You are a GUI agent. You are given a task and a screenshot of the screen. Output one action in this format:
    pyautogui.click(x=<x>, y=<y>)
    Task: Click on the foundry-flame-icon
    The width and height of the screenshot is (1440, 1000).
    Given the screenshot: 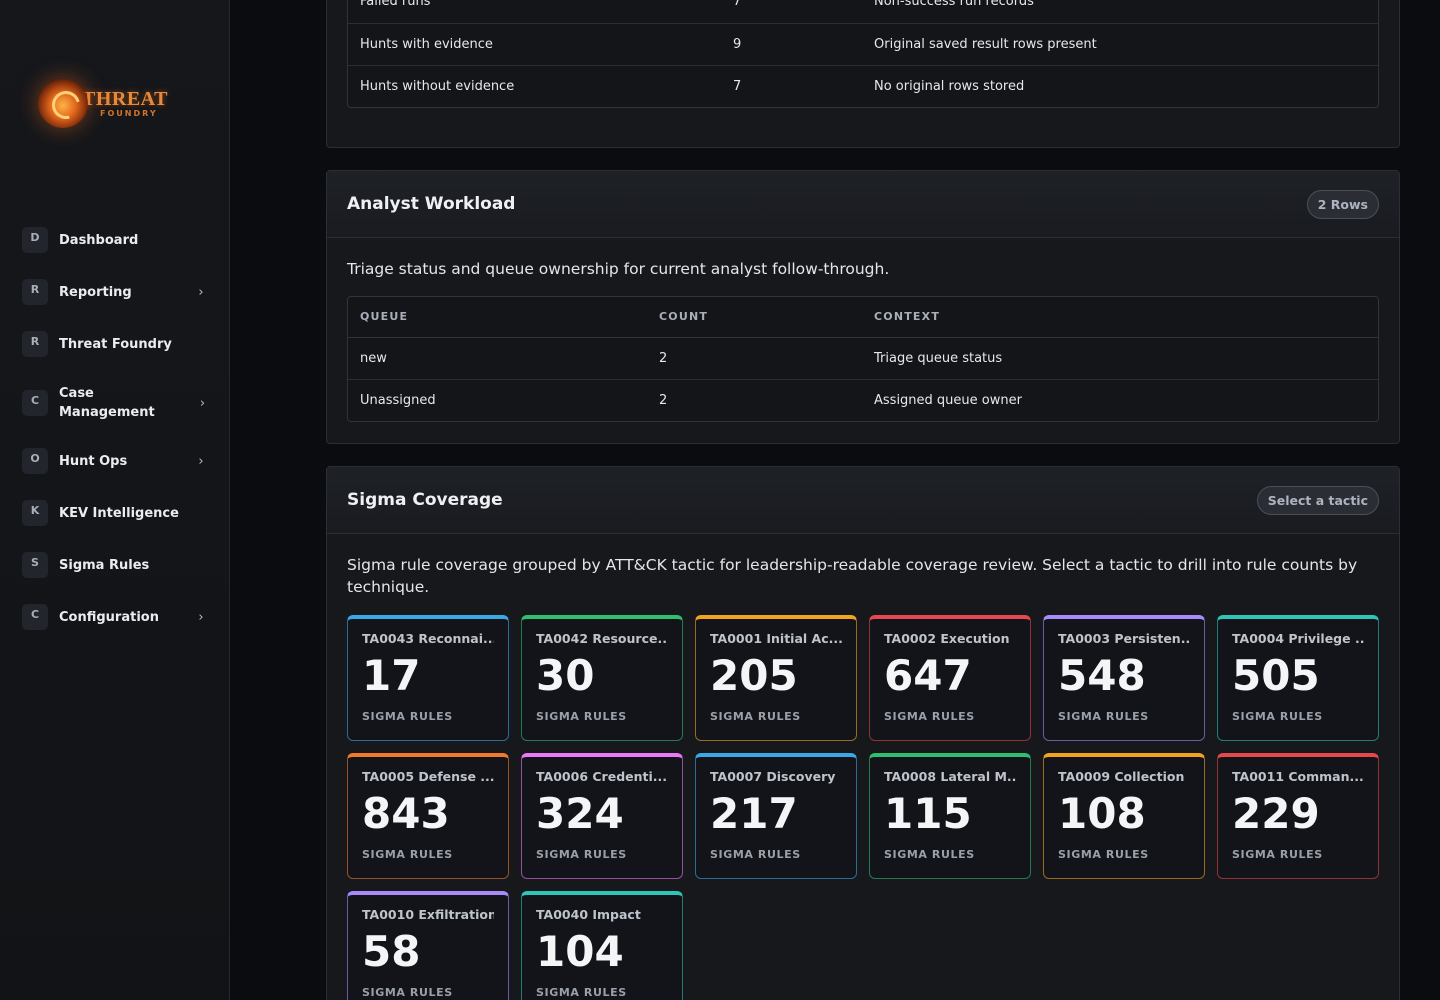 What is the action you would take?
    pyautogui.click(x=63, y=103)
    